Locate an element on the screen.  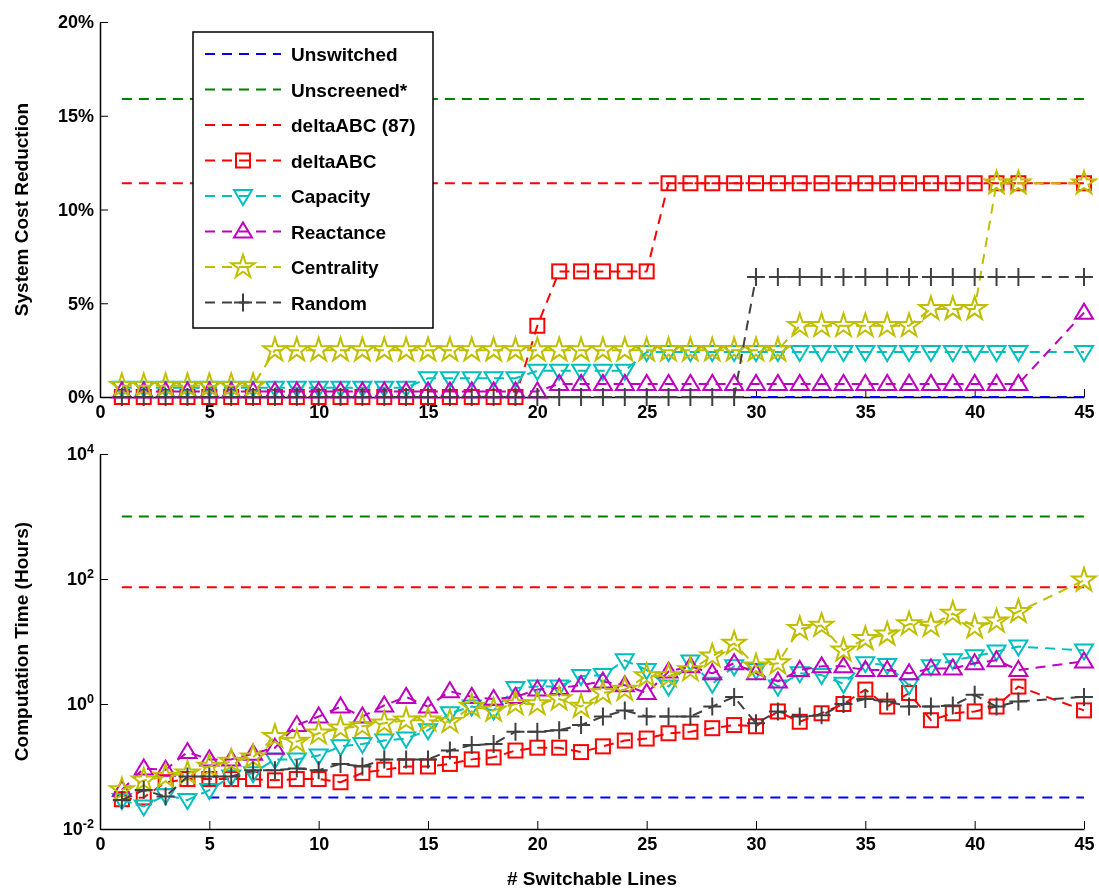
legend-label: Unswitched is located at coordinates (344, 54).